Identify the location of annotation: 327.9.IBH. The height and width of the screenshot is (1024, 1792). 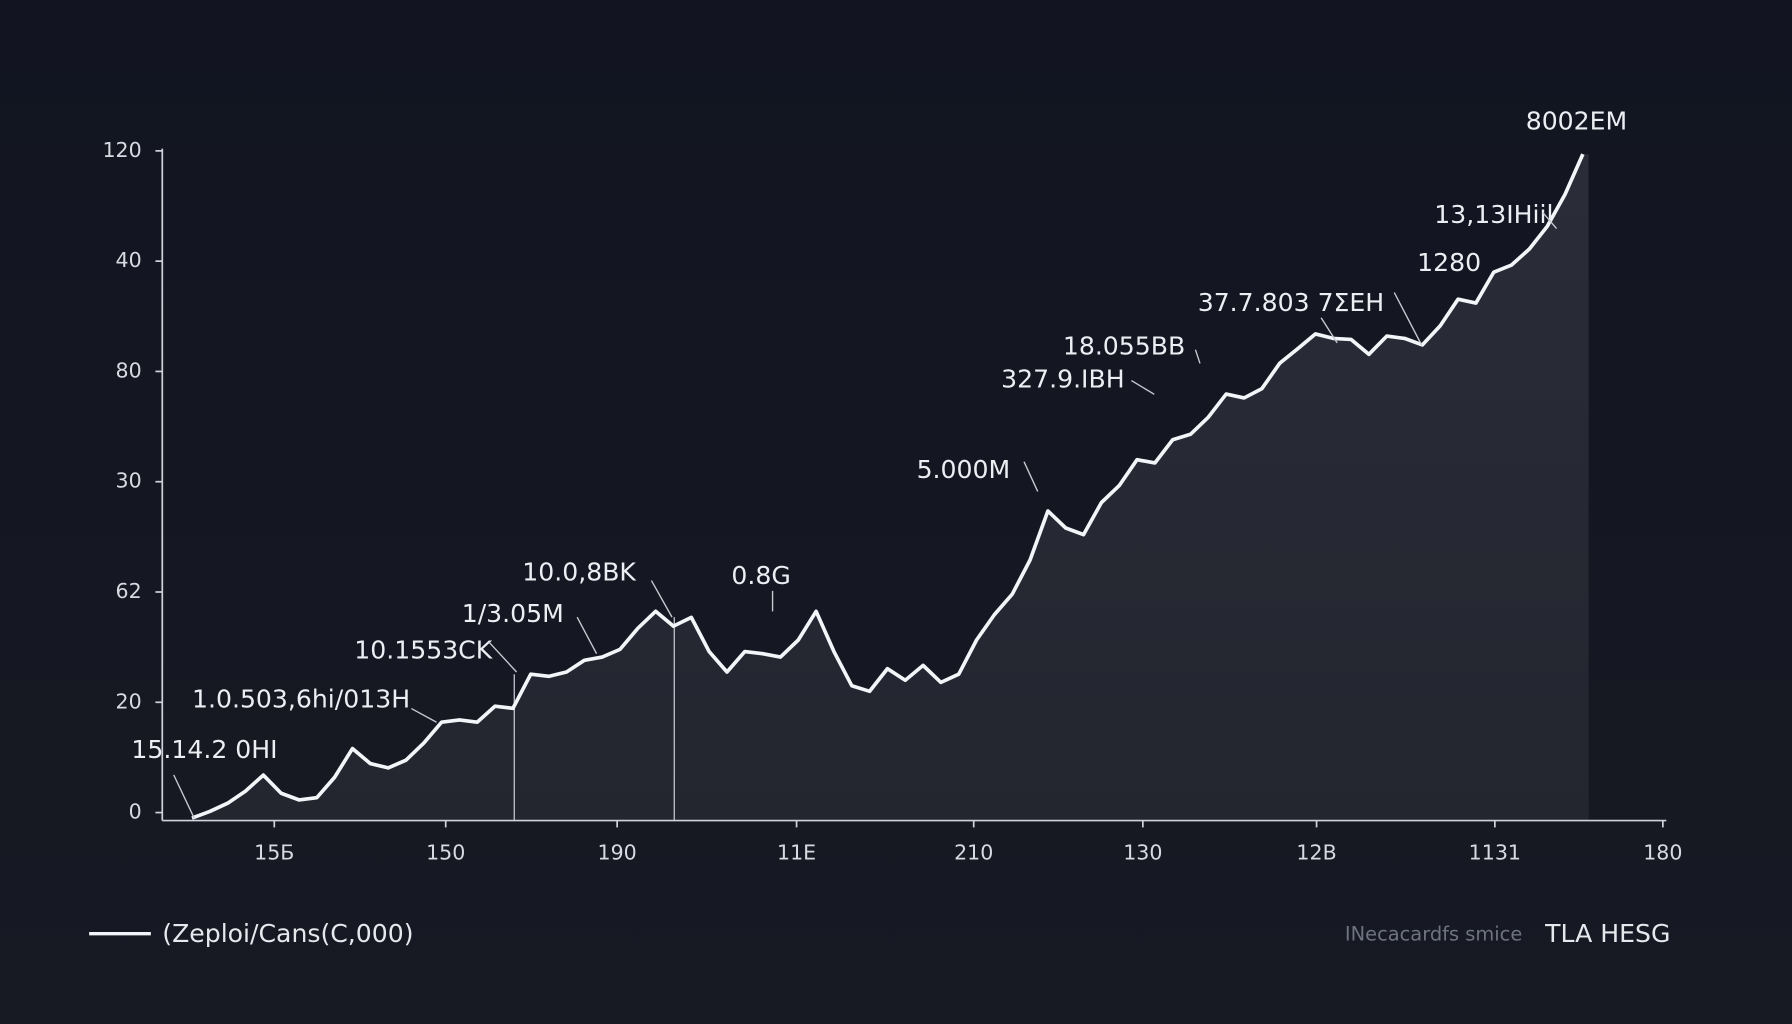
(1062, 379).